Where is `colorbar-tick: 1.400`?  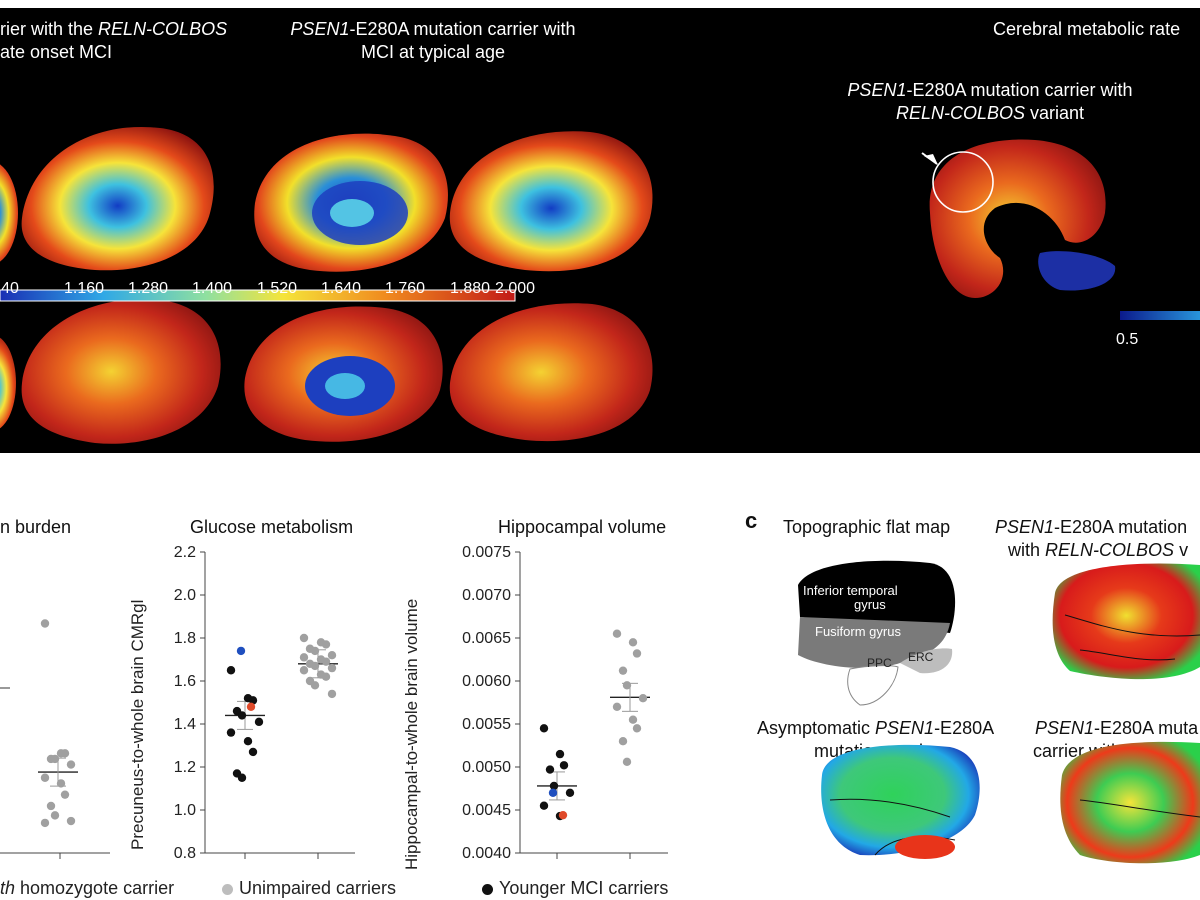 colorbar-tick: 1.400 is located at coordinates (212, 288).